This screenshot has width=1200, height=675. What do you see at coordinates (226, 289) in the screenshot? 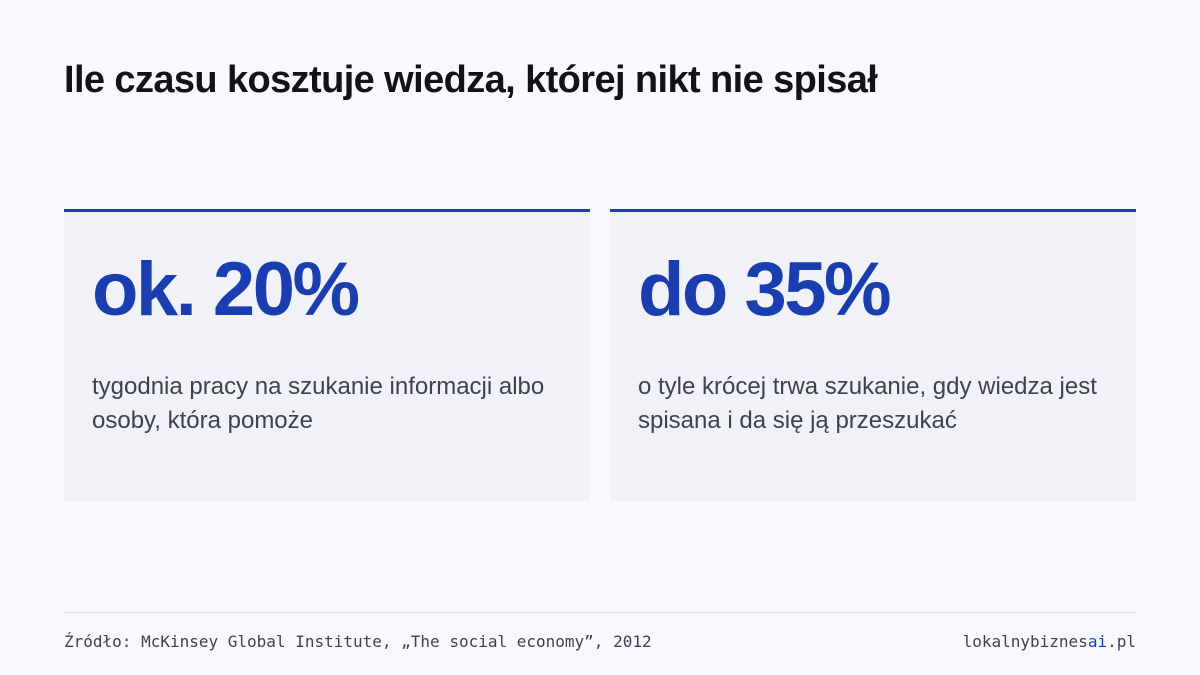
I see `stat-value: ok. 20%` at bounding box center [226, 289].